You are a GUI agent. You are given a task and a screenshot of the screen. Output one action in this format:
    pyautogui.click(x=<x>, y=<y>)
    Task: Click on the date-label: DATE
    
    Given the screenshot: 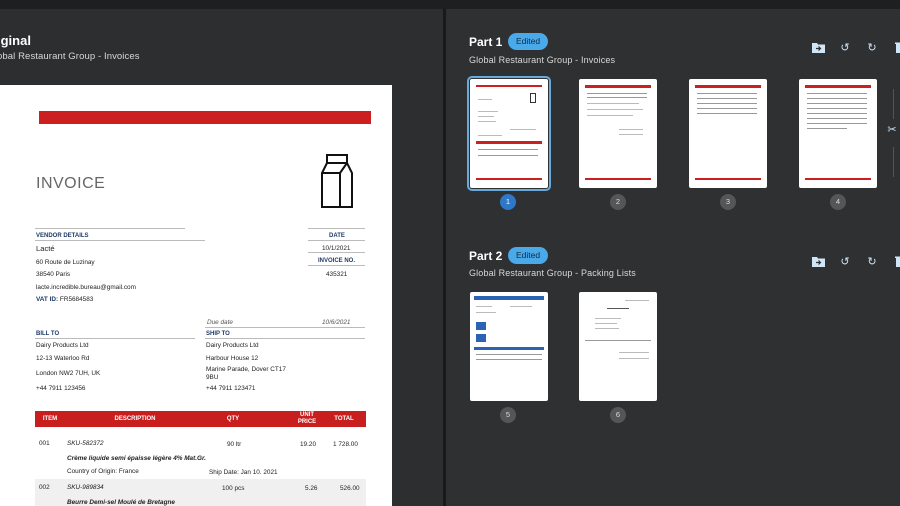 What is the action you would take?
    pyautogui.click(x=337, y=236)
    